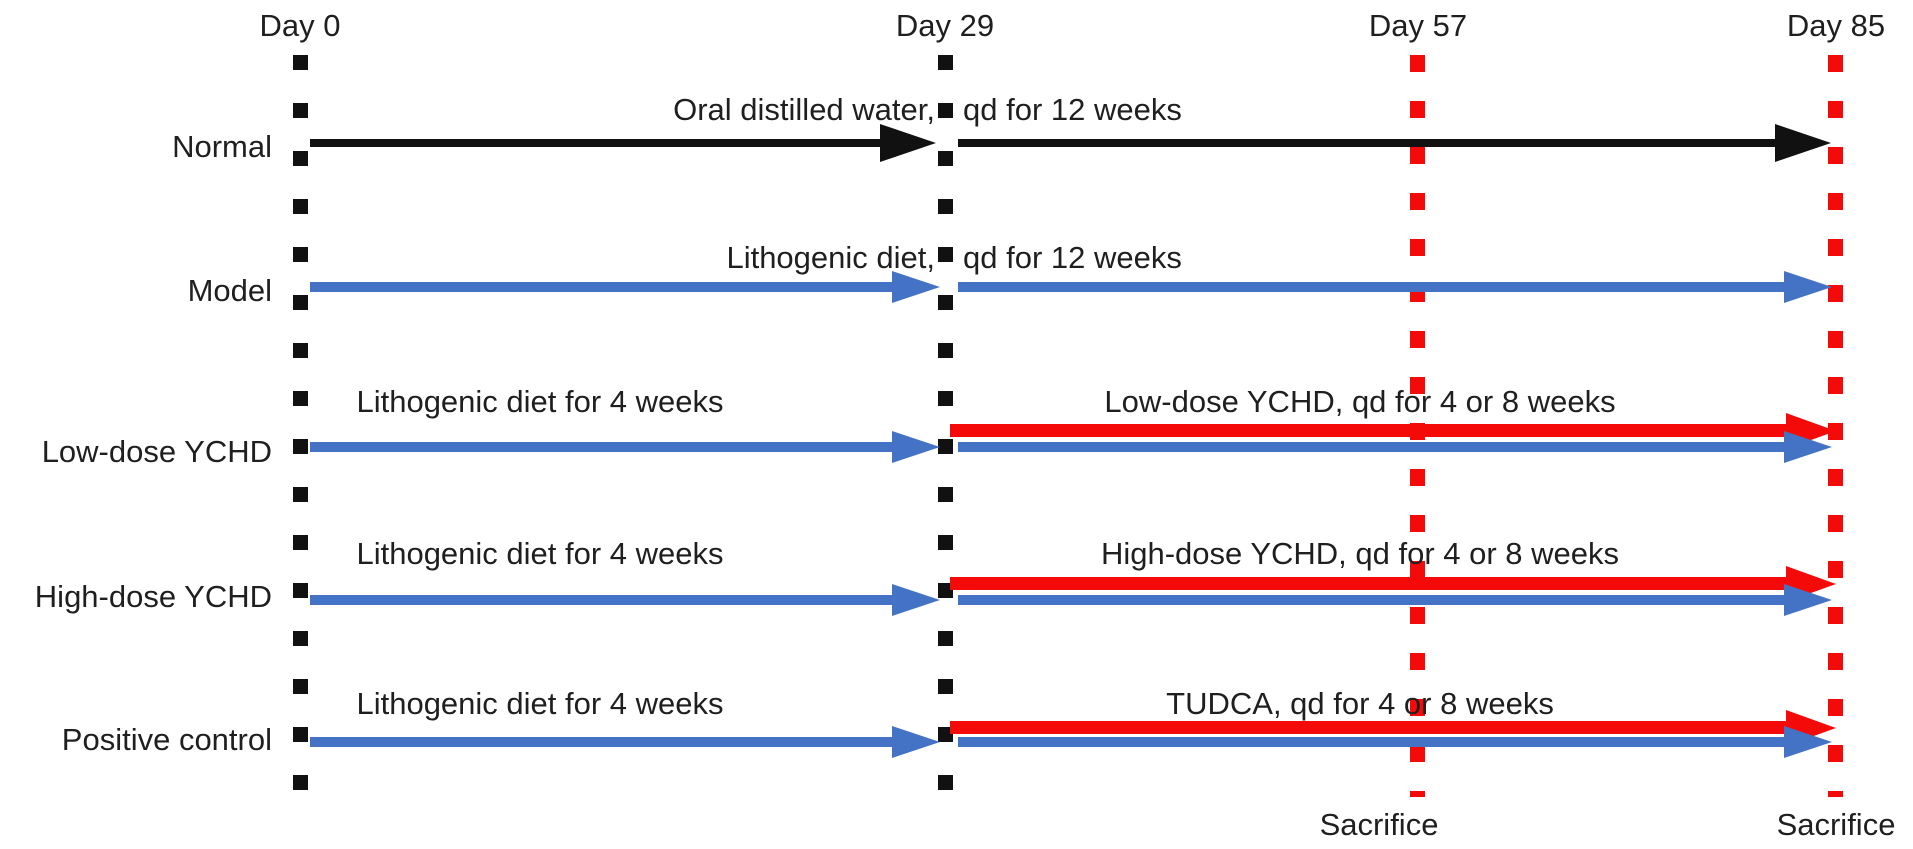 This screenshot has height=849, width=1913. What do you see at coordinates (222, 146) in the screenshot?
I see `group-label-normal: Normal` at bounding box center [222, 146].